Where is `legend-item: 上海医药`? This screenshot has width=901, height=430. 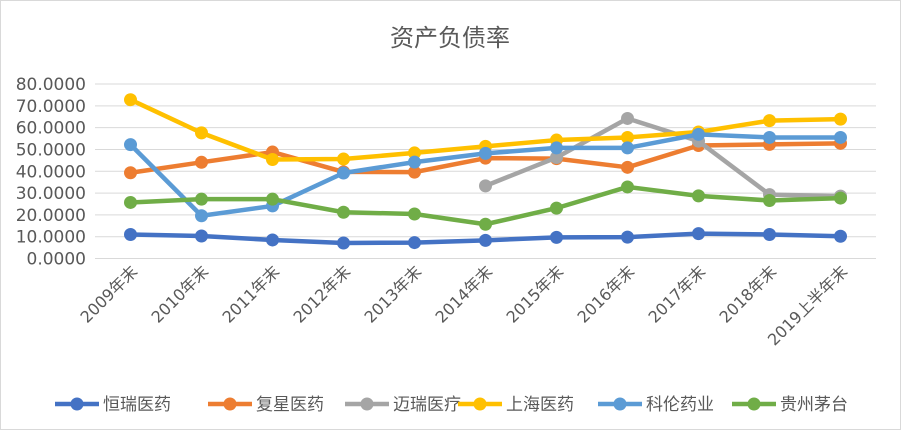
legend-item: 上海医药 is located at coordinates (516, 405).